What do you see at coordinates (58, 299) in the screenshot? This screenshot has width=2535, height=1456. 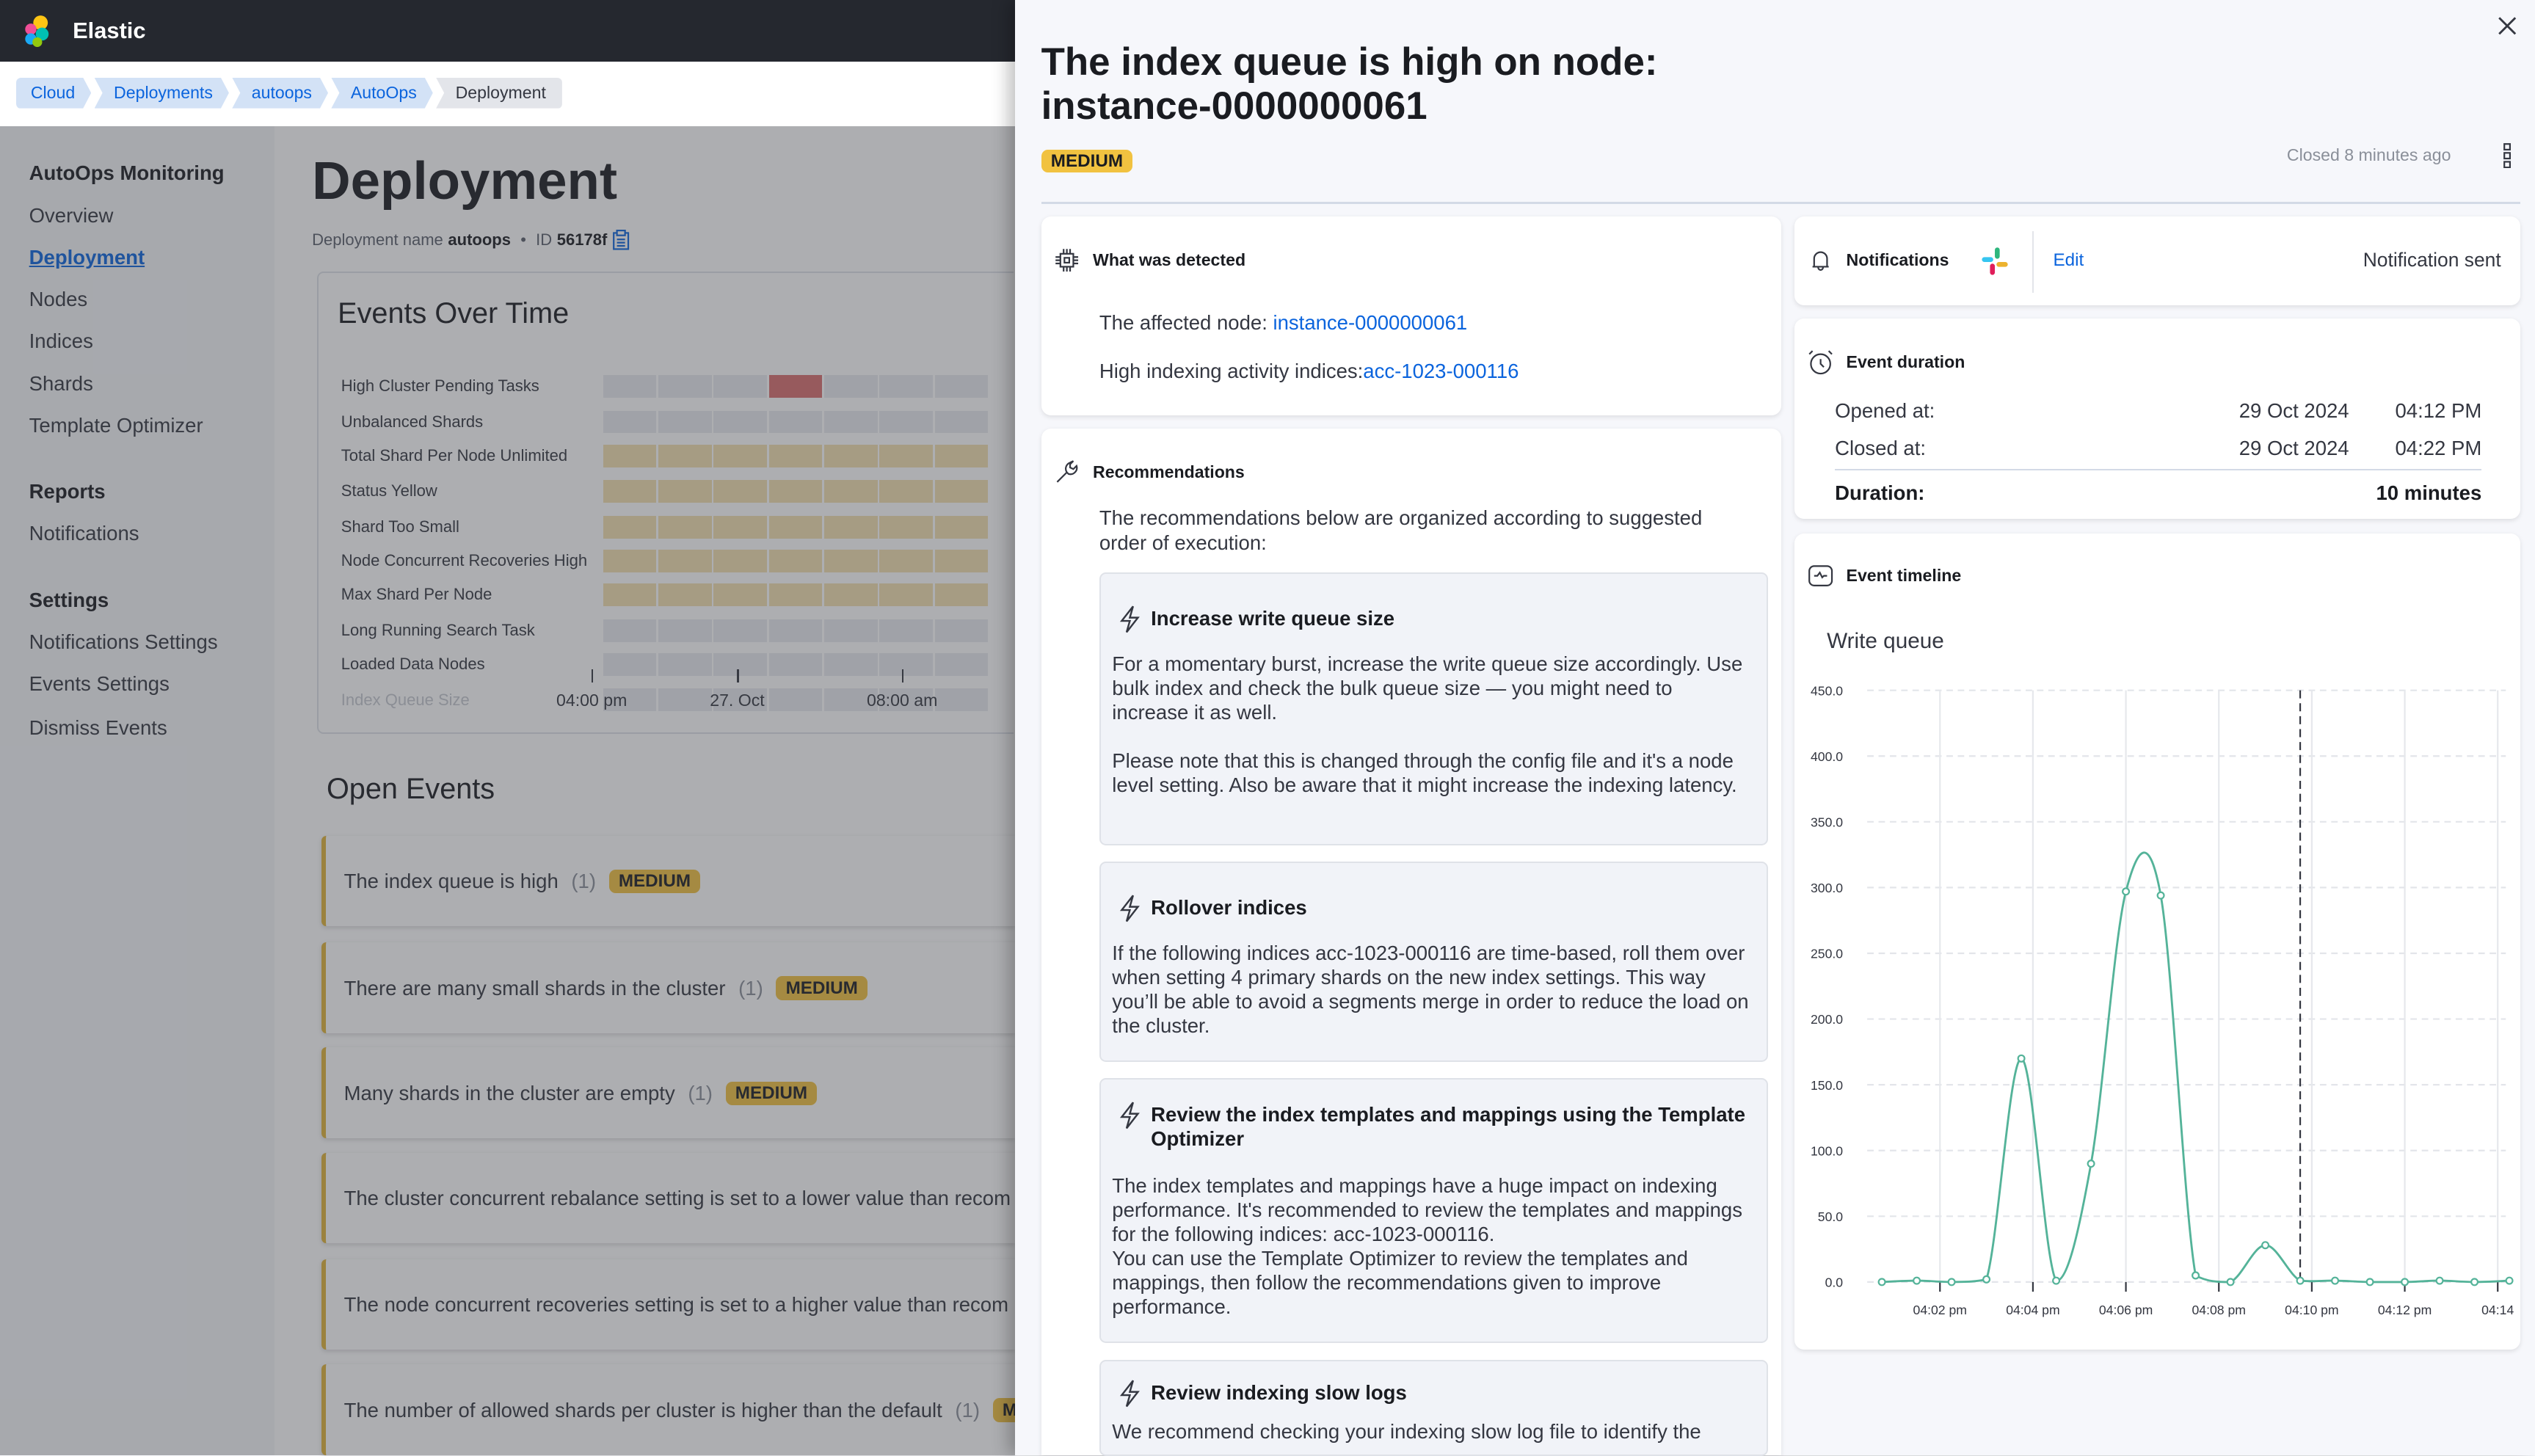 I see `sidebar-item-nodes: Nodes` at bounding box center [58, 299].